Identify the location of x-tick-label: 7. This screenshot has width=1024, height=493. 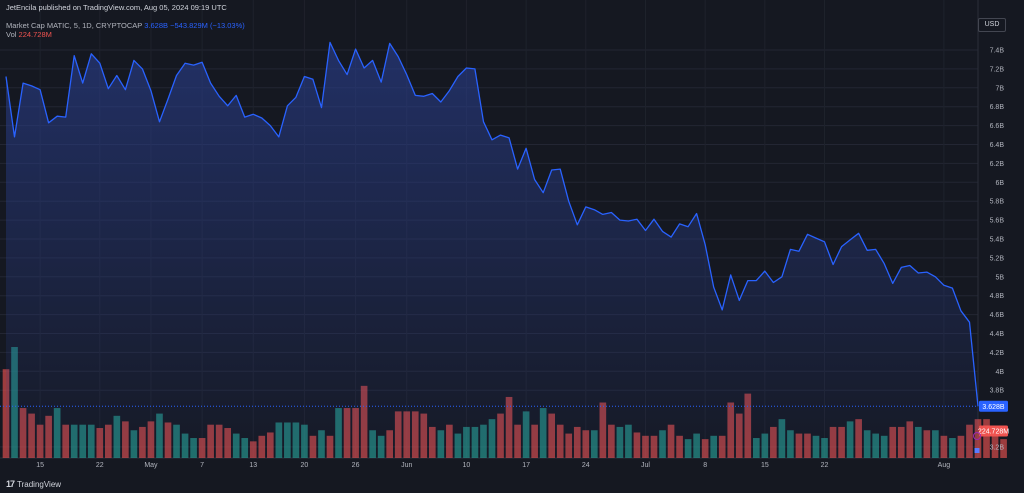
(202, 465).